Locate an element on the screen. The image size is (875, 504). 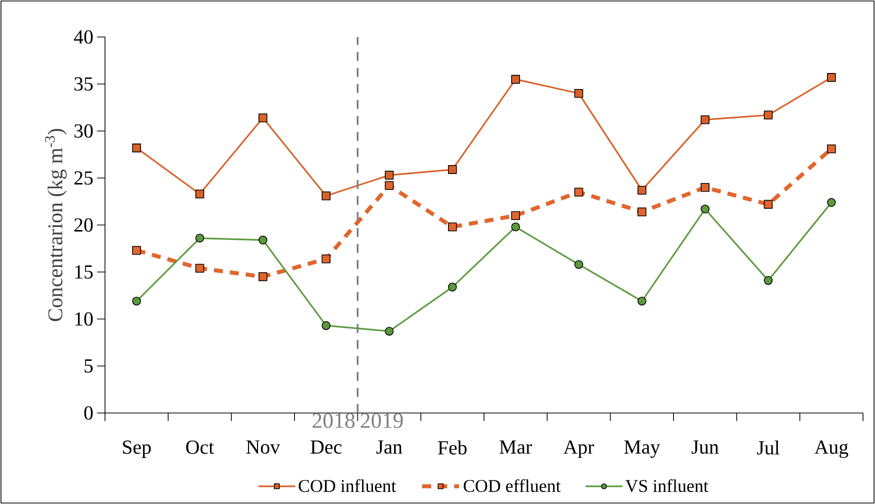
x-tick-label: Sep is located at coordinates (136, 449).